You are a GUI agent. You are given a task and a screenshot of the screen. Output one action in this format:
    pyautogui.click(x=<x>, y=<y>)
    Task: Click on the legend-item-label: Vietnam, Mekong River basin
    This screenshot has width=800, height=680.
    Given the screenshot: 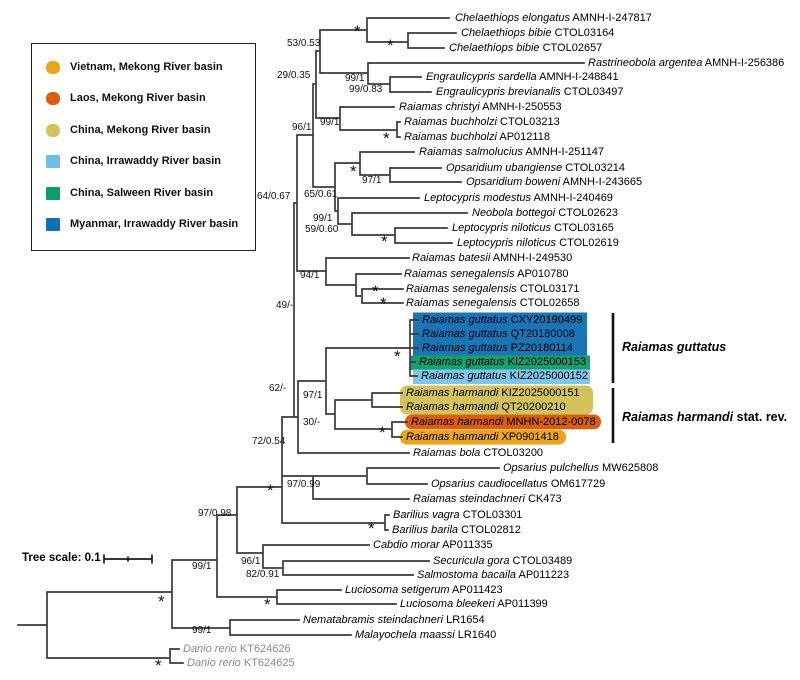 What is the action you would take?
    pyautogui.click(x=146, y=67)
    